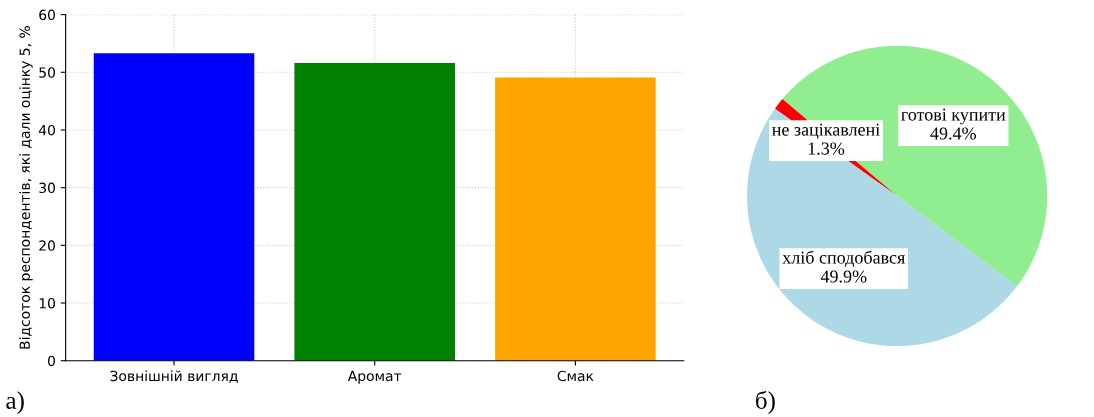 This screenshot has height=417, width=1094. Describe the element at coordinates (47, 245) in the screenshot. I see `y-tick-label: 20` at that location.